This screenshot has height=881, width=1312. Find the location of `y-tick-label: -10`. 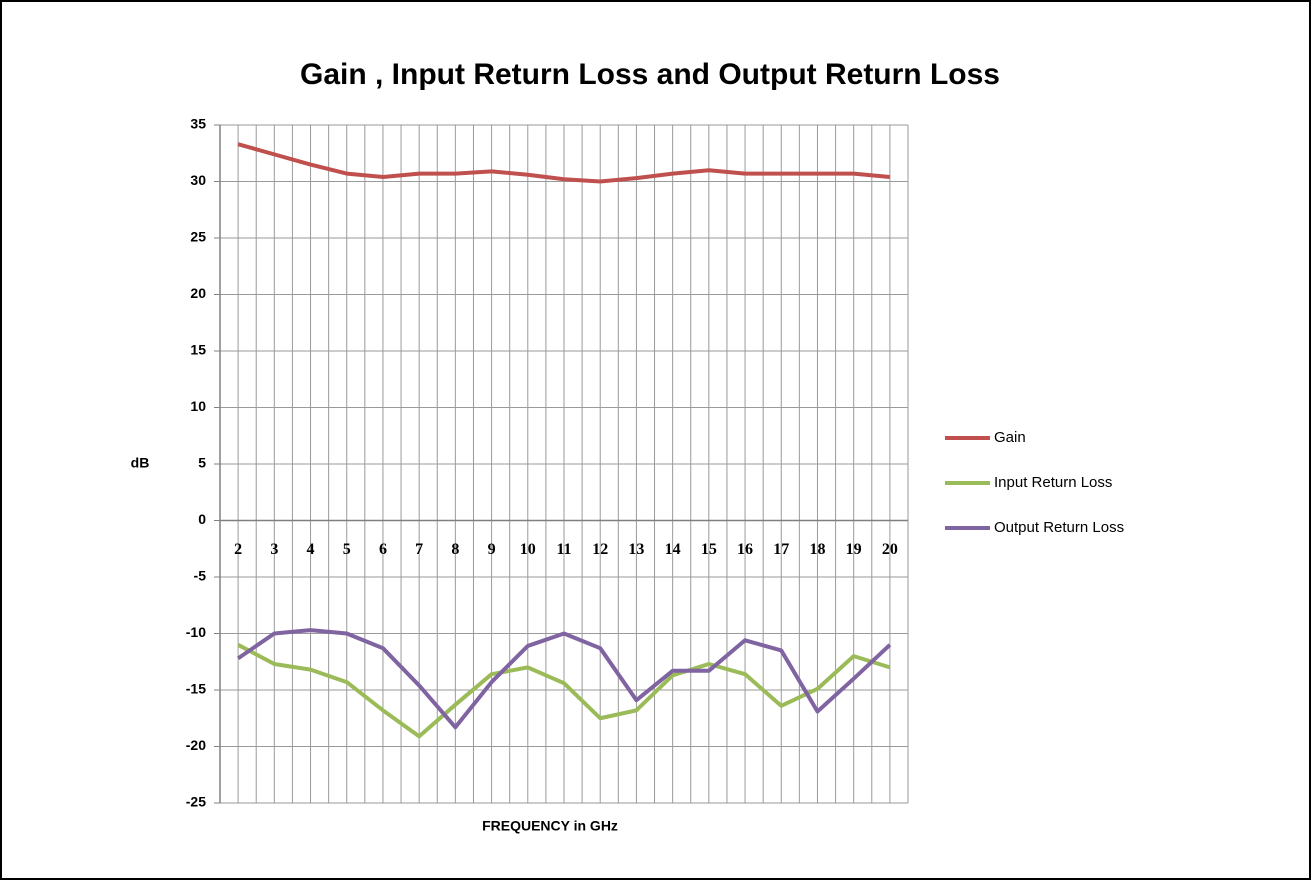

y-tick-label: -10 is located at coordinates (196, 632).